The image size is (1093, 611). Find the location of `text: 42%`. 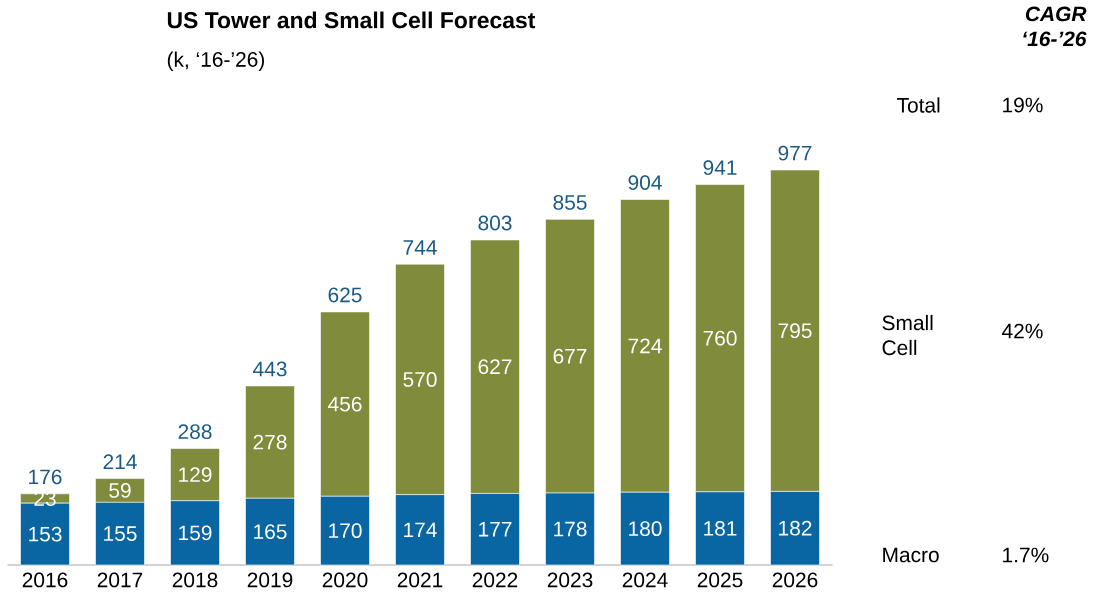

text: 42% is located at coordinates (1022, 331).